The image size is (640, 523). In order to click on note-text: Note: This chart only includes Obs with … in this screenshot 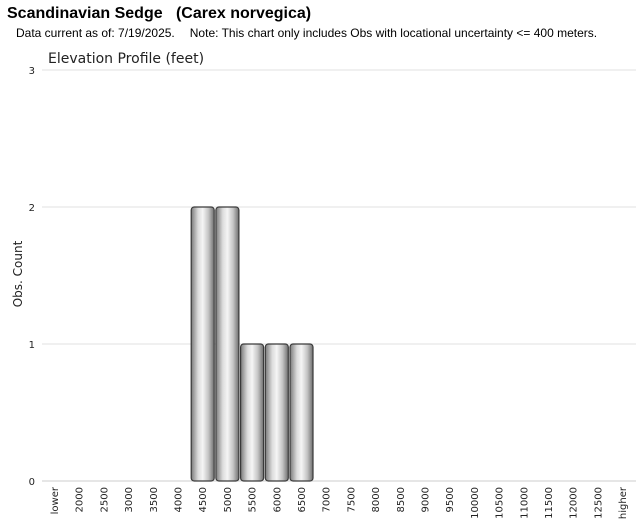, I will do `click(393, 33)`.